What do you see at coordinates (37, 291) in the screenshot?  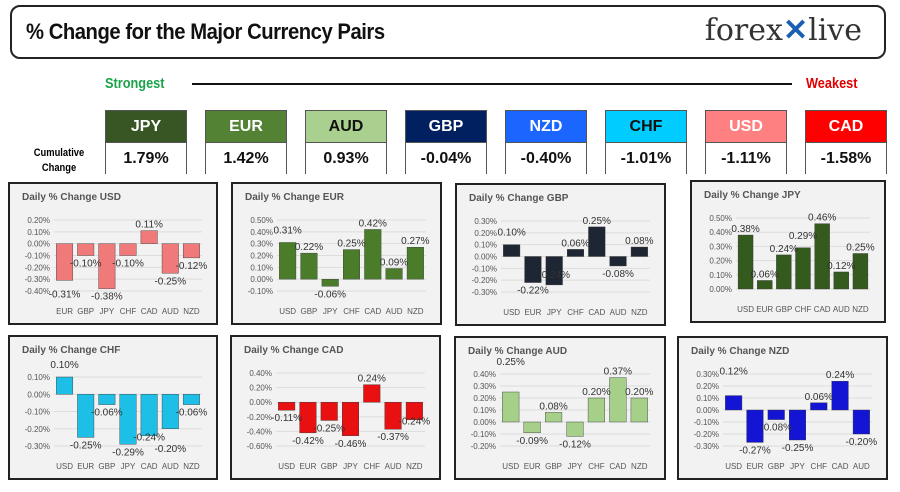 I see `y-tick-label: -0.40%` at bounding box center [37, 291].